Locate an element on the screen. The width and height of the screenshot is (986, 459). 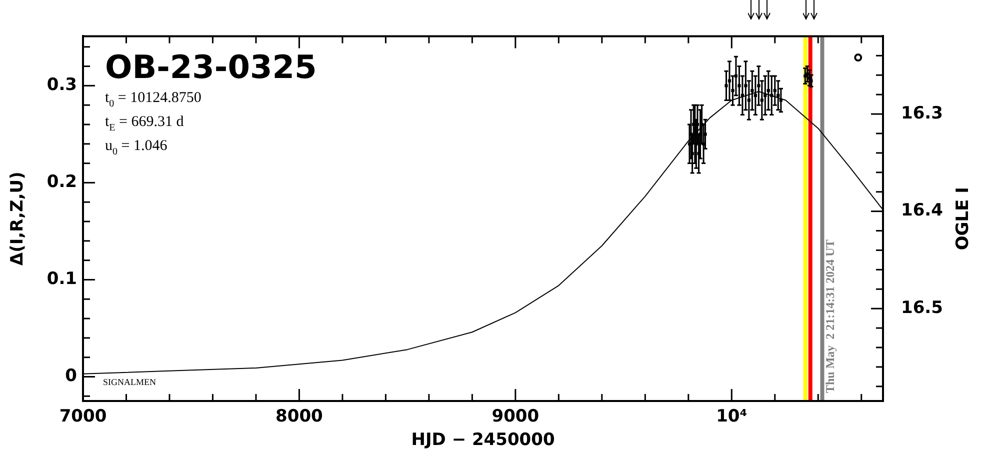
x-axis-title: HJD − 2450000 is located at coordinates (483, 440).